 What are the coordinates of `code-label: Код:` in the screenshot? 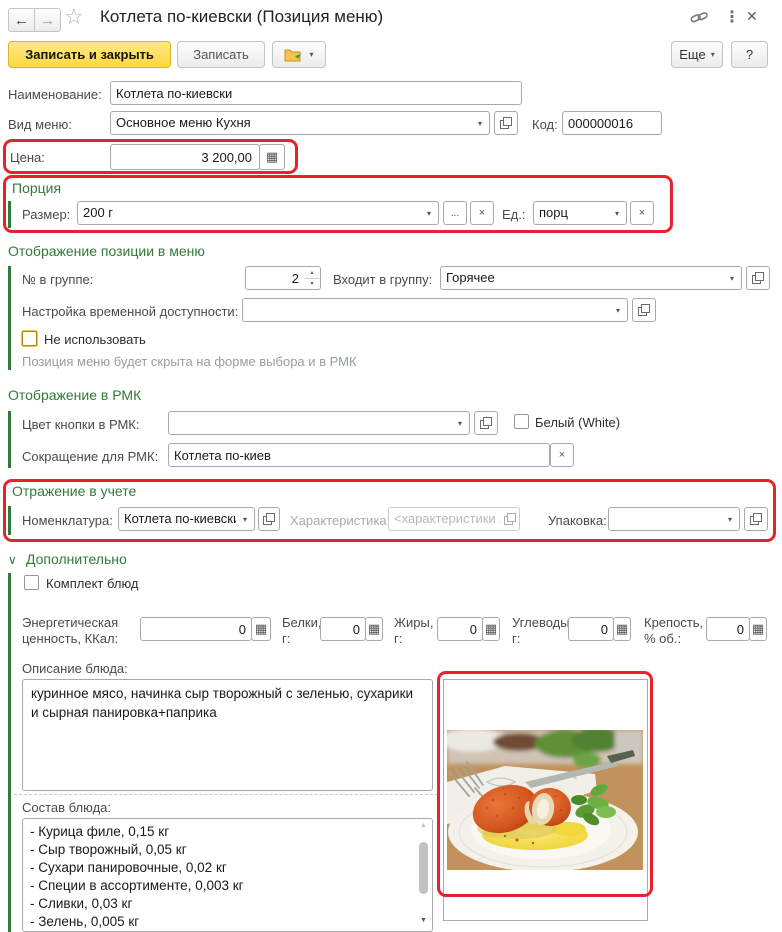 It's located at (545, 124).